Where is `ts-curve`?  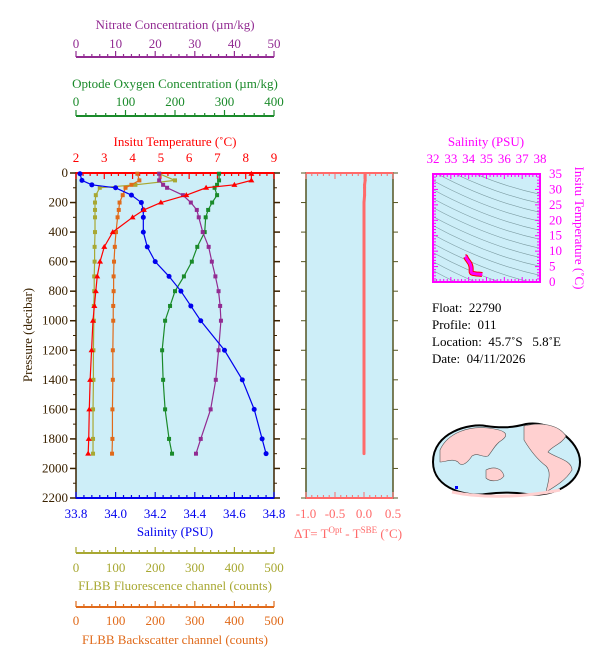
ts-curve is located at coordinates (474, 265).